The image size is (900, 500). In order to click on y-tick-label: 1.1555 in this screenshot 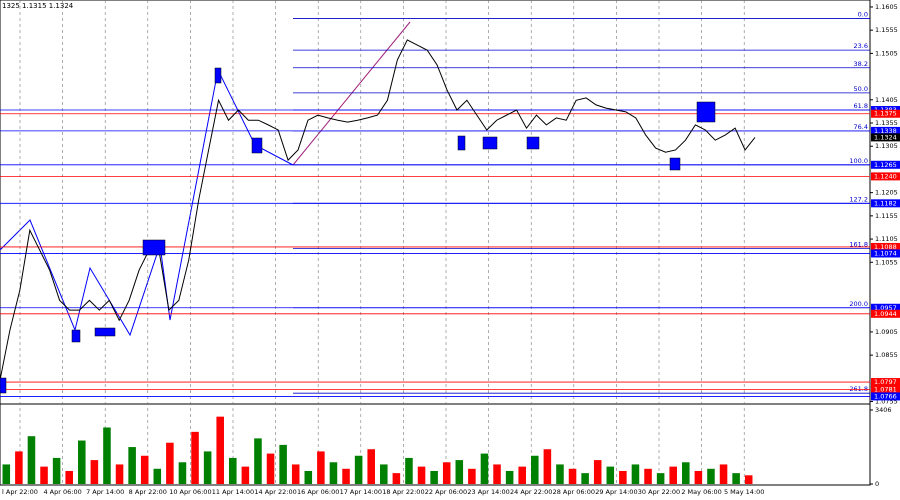, I will do `click(886, 30)`.